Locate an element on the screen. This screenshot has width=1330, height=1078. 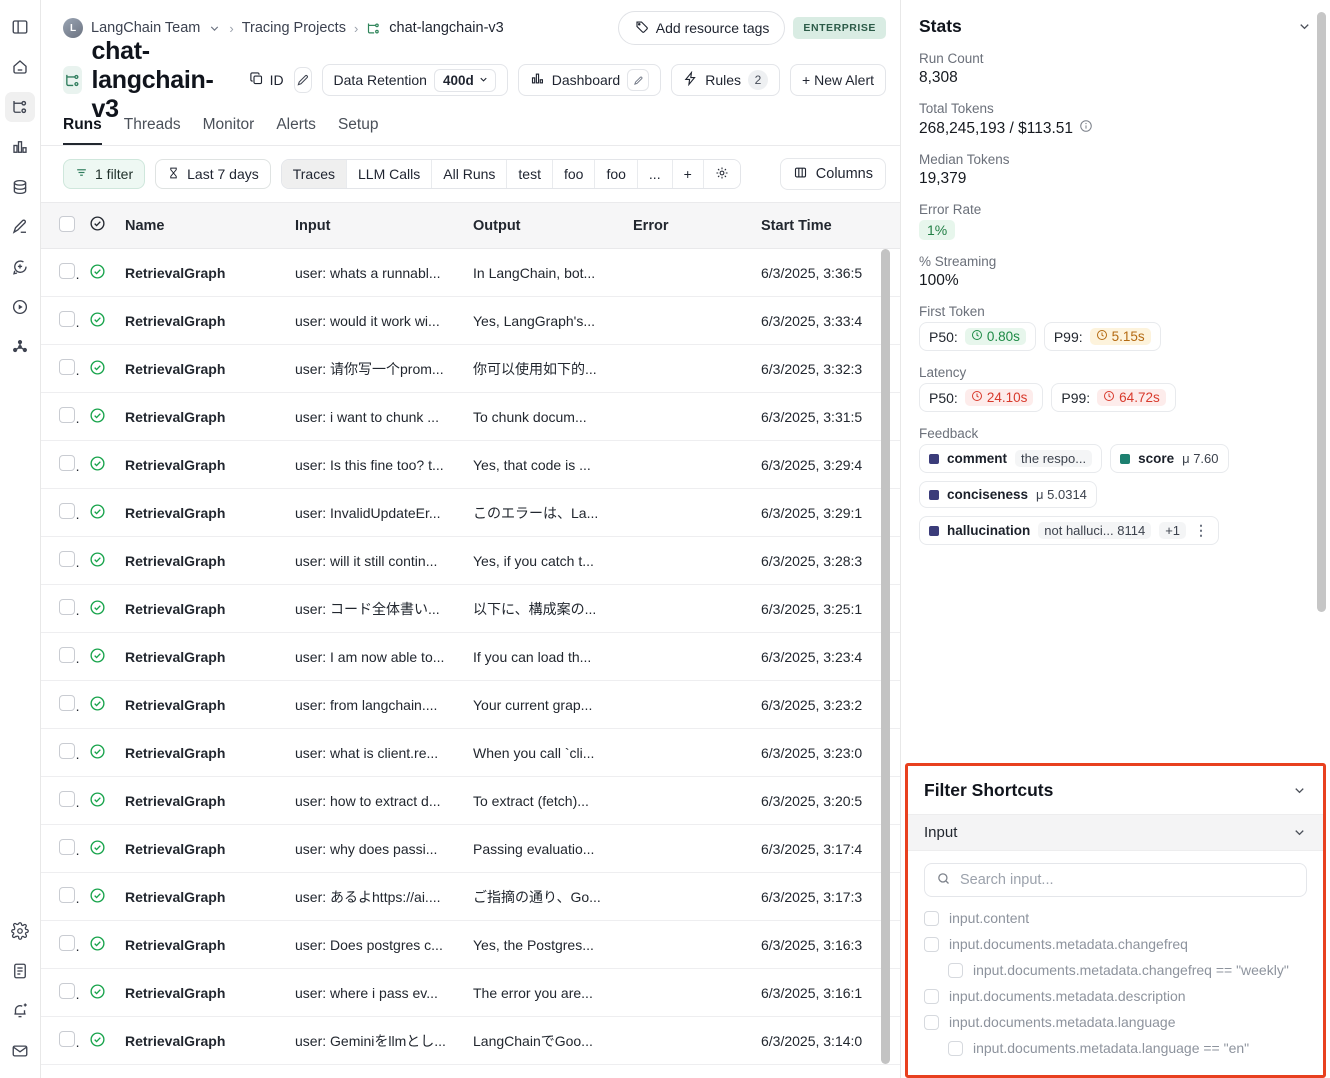
filter-shortcut-option: input.documents.metadata.changefreq is located at coordinates (1115, 944).